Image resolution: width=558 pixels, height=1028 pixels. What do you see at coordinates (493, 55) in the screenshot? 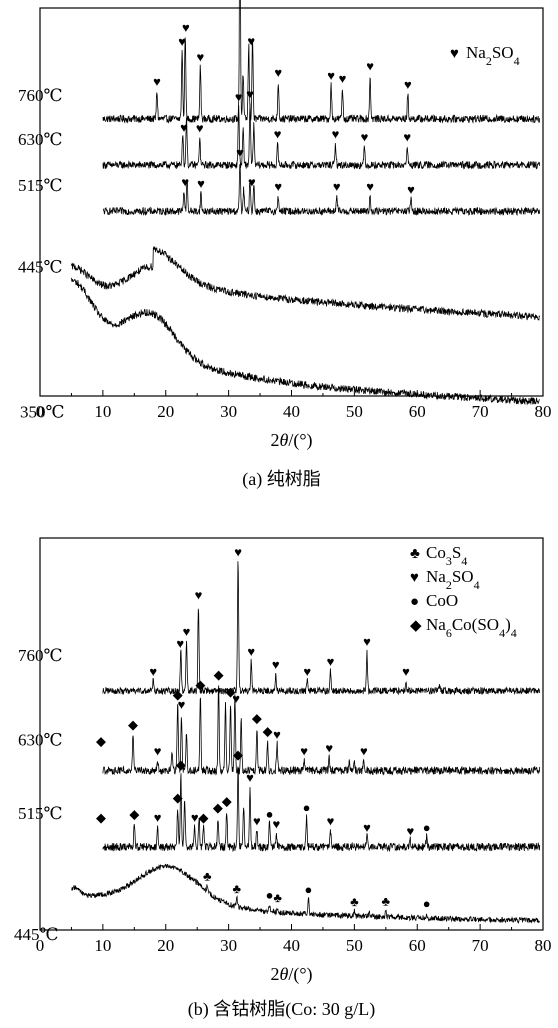
I see `legend-entry: Na2SO4` at bounding box center [493, 55].